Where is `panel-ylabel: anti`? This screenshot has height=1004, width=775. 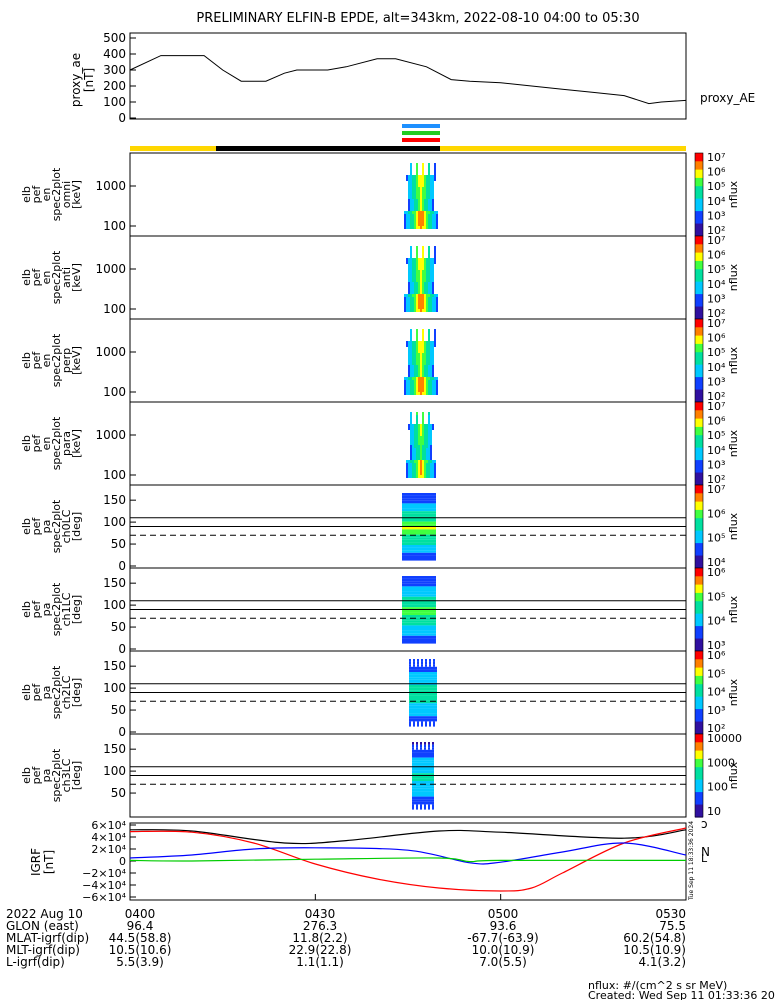
panel-ylabel: anti is located at coordinates (66, 277).